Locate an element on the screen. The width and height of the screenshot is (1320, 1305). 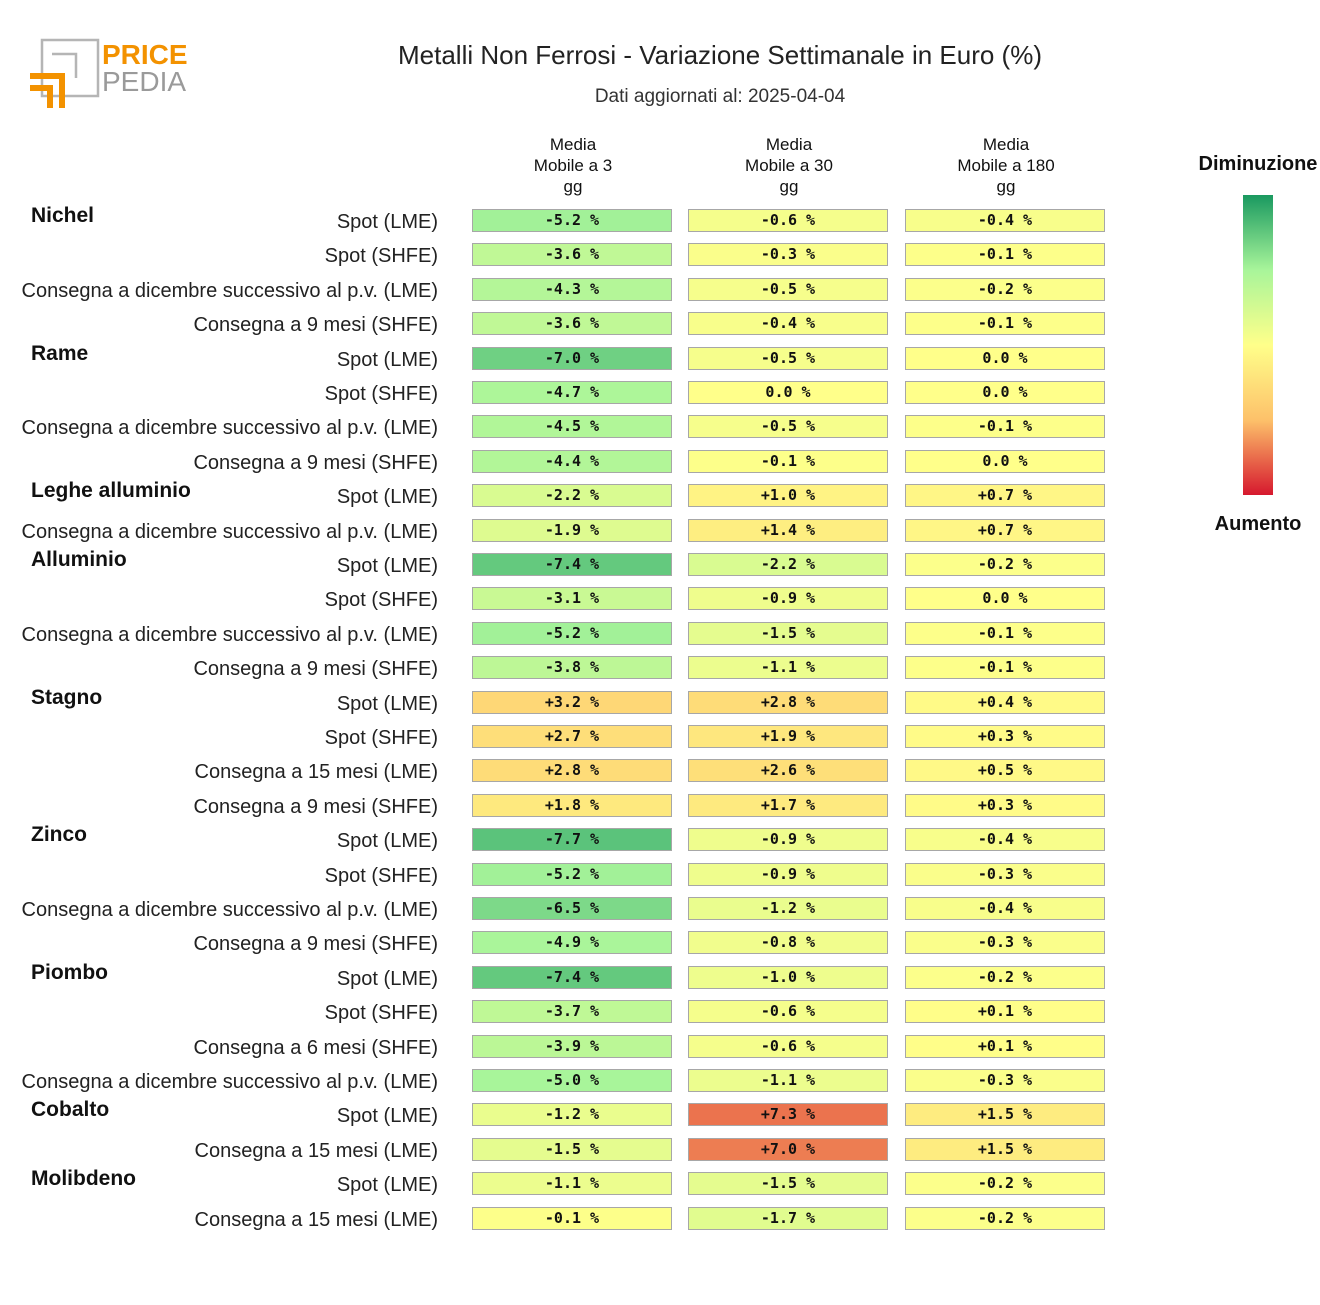
heatmap-cell: +3.2 % is located at coordinates (572, 702).